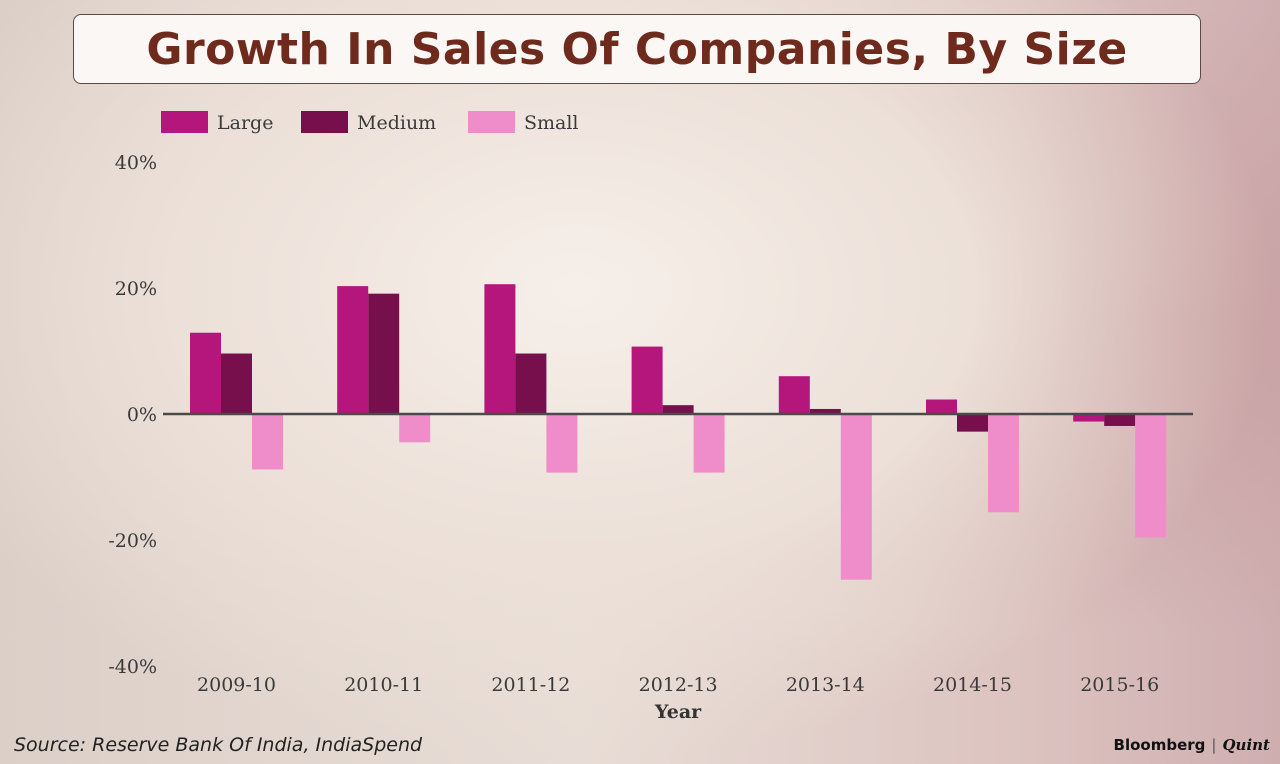 The width and height of the screenshot is (1280, 764). What do you see at coordinates (491, 122) in the screenshot?
I see `legend-swatch-small` at bounding box center [491, 122].